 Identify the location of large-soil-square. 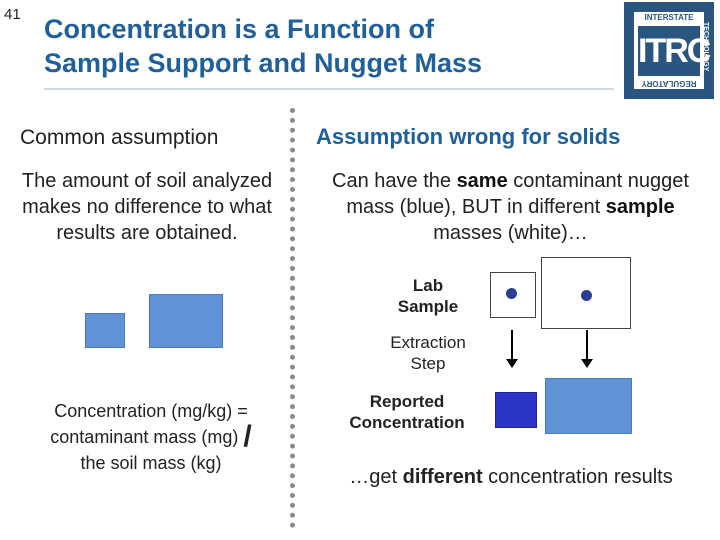
(186, 321).